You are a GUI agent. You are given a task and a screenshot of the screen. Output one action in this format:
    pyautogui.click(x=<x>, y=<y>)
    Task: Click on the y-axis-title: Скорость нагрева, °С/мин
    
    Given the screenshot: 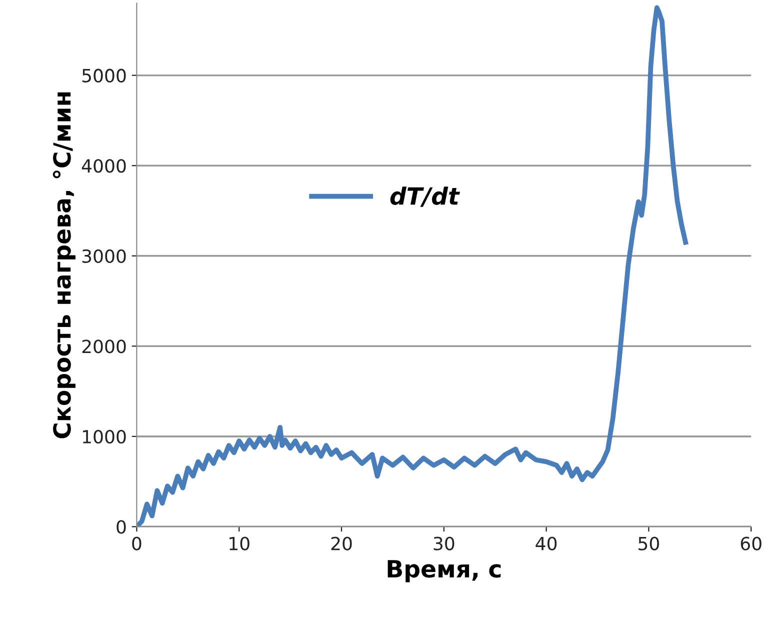 What is the action you would take?
    pyautogui.click(x=64, y=265)
    